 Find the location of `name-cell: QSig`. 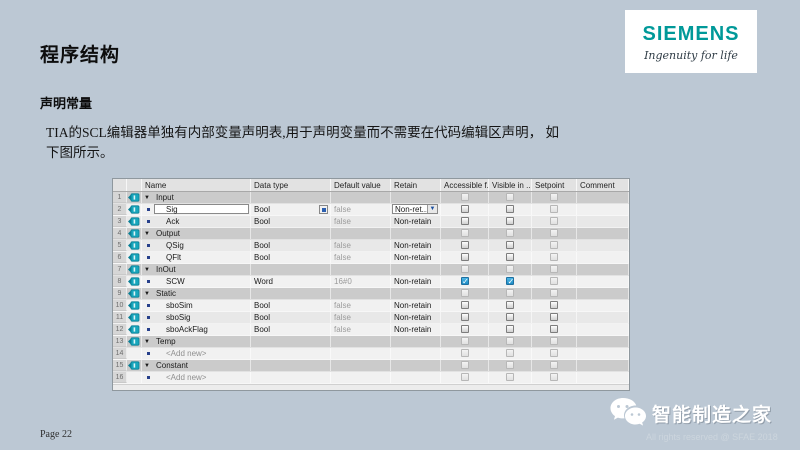

name-cell: QSig is located at coordinates (196, 245).